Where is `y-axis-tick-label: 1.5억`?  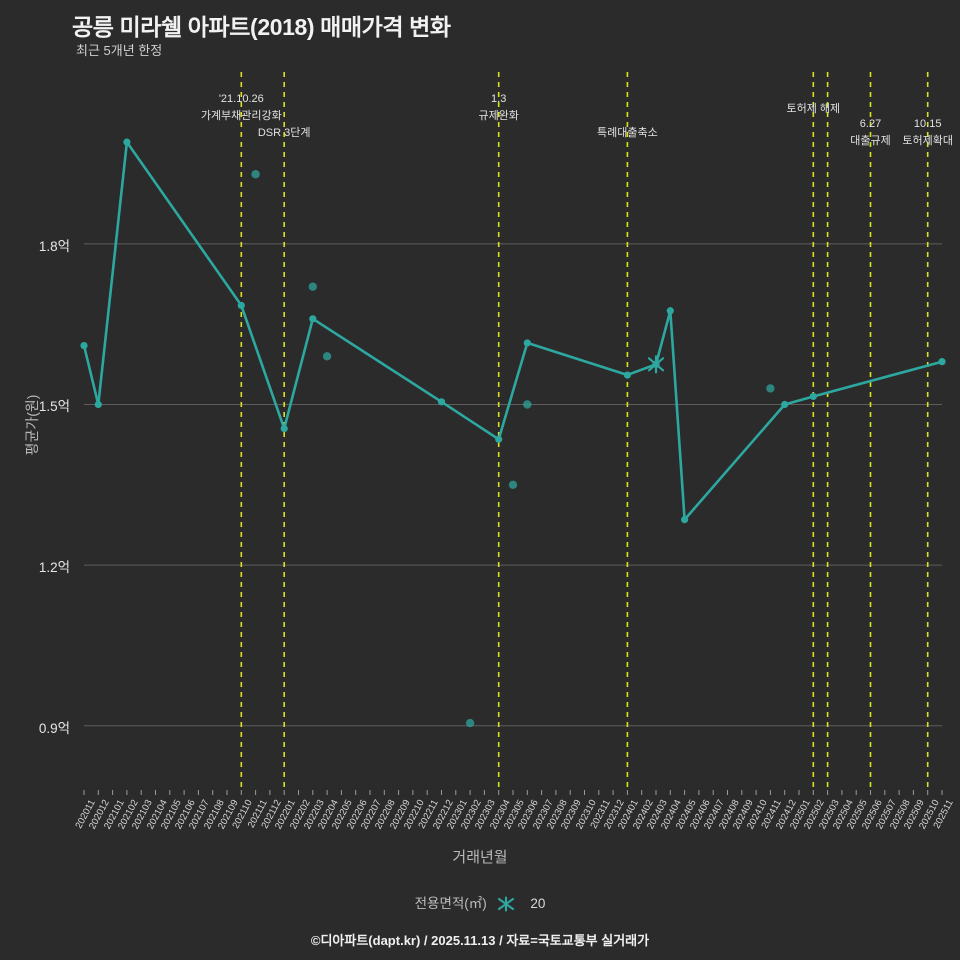
y-axis-tick-label: 1.5억 is located at coordinates (54, 407).